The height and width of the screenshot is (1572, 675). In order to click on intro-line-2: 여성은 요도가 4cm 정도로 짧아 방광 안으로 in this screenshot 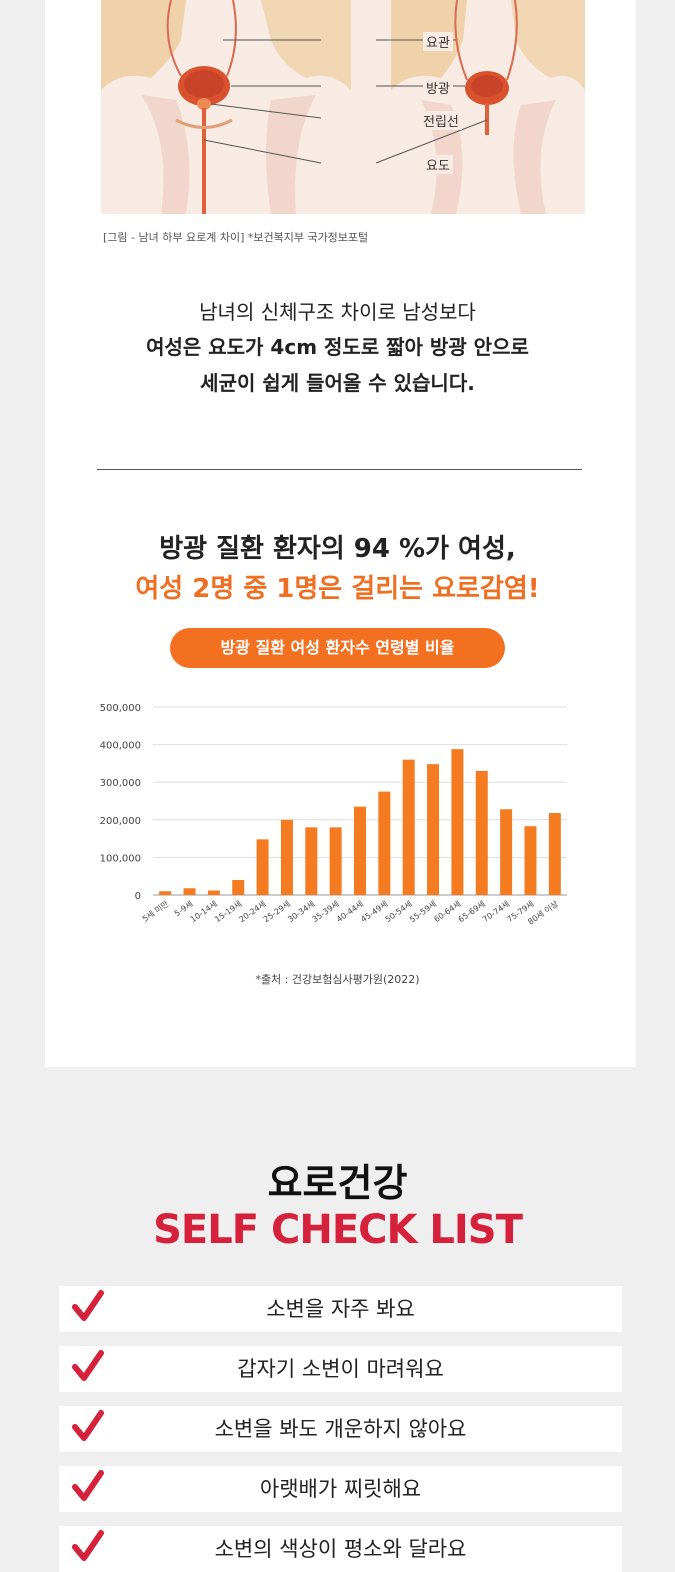, I will do `click(337, 347)`.